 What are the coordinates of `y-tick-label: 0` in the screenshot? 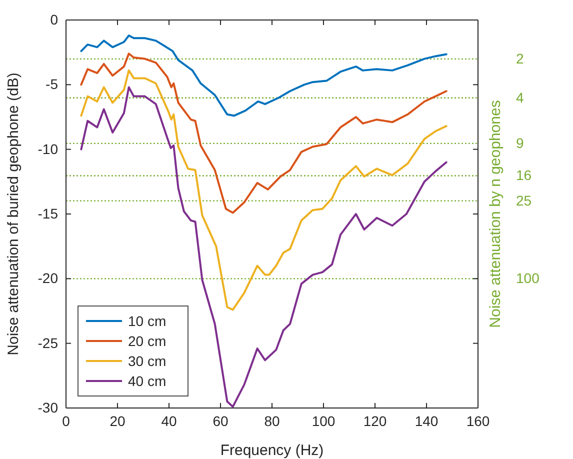 It's located at (54, 19).